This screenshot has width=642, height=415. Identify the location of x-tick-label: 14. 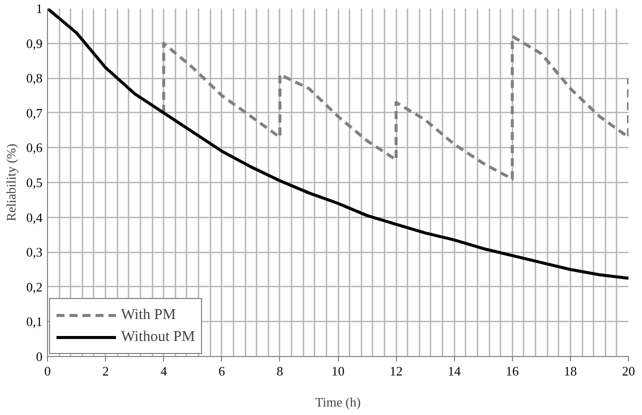
(455, 371).